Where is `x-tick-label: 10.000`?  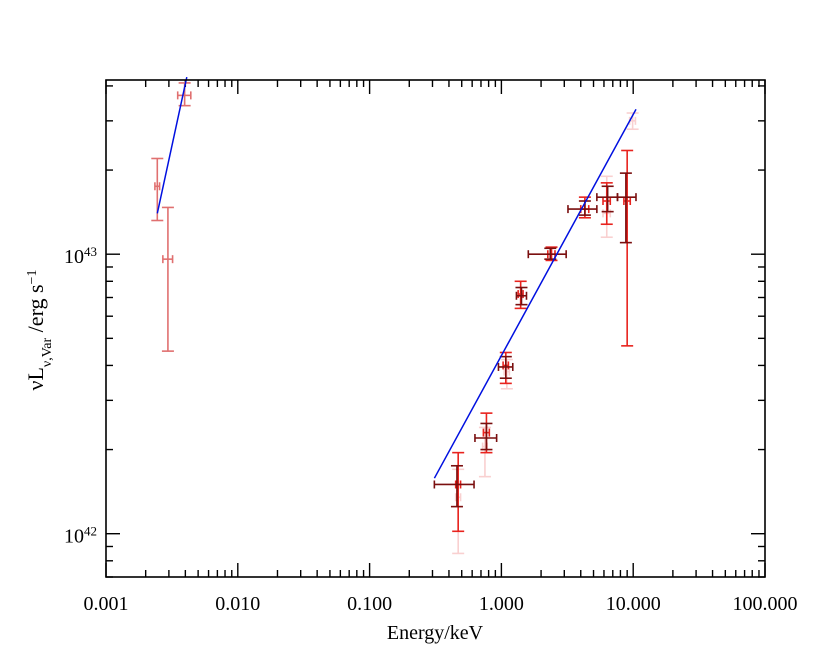
x-tick-label: 10.000 is located at coordinates (633, 604).